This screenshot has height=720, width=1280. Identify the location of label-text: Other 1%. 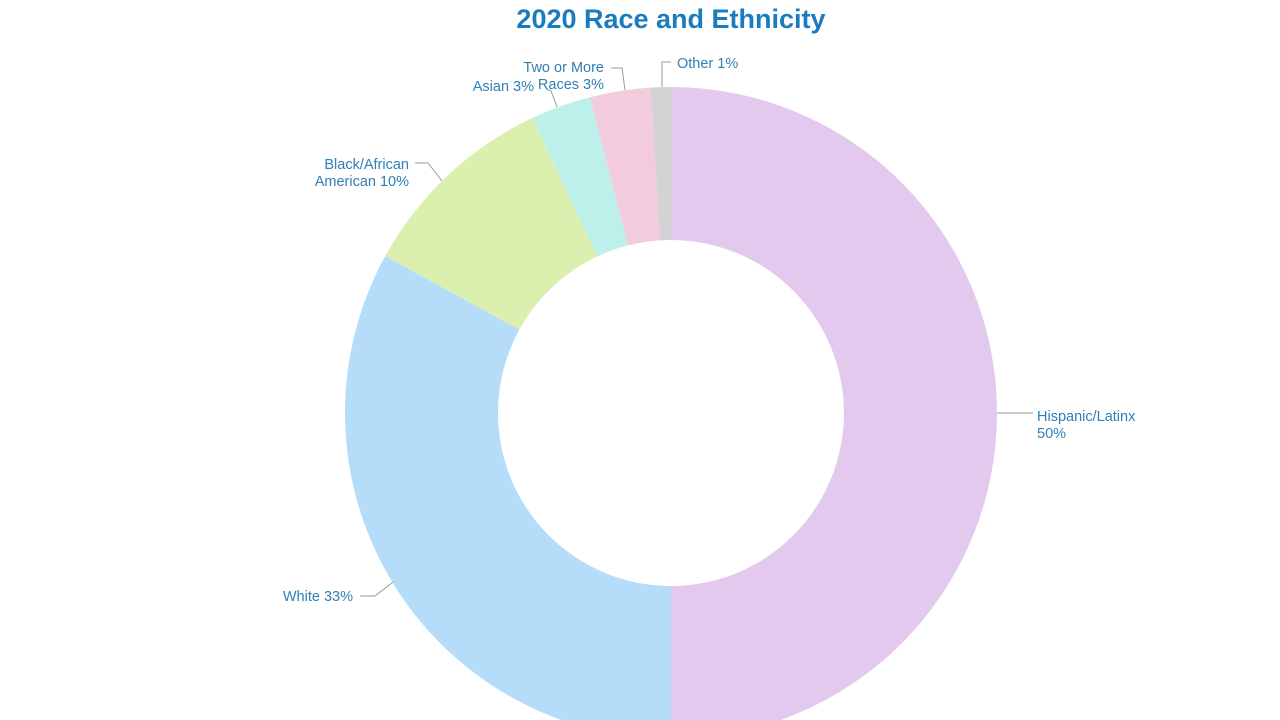
(708, 64).